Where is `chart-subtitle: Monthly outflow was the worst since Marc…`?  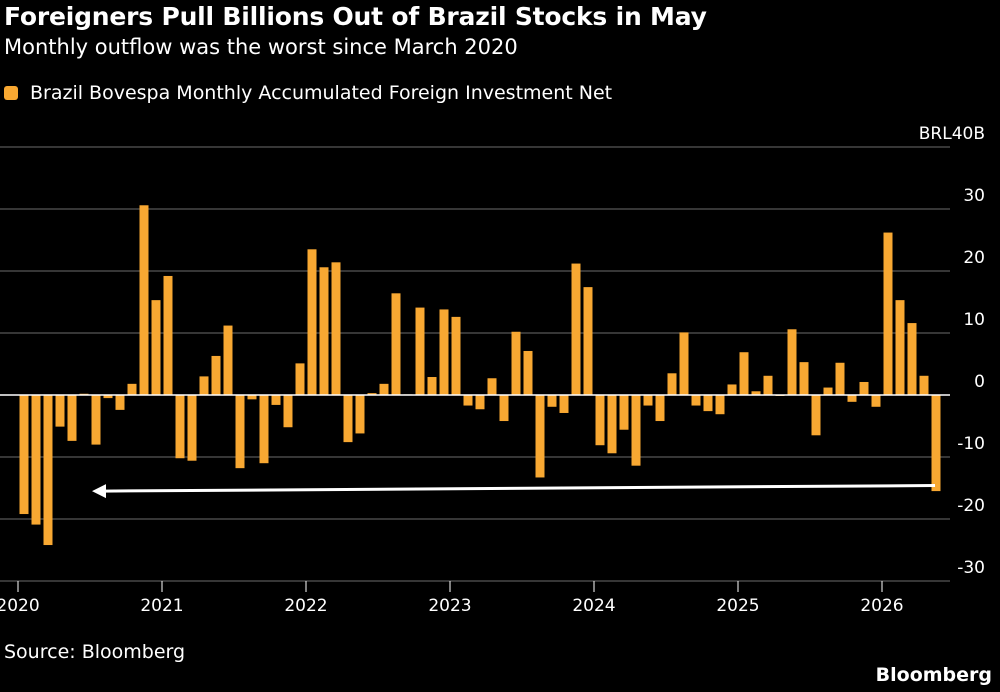
chart-subtitle: Monthly outflow was the worst since Marc… is located at coordinates (261, 47).